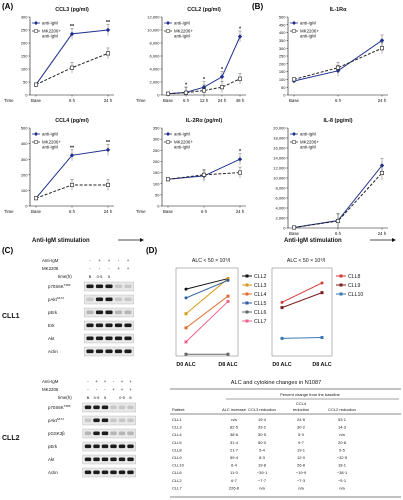  What do you see at coordinates (72, 121) in the screenshot?
I see `chart-title: CCL4 (pg/ml)` at bounding box center [72, 121].